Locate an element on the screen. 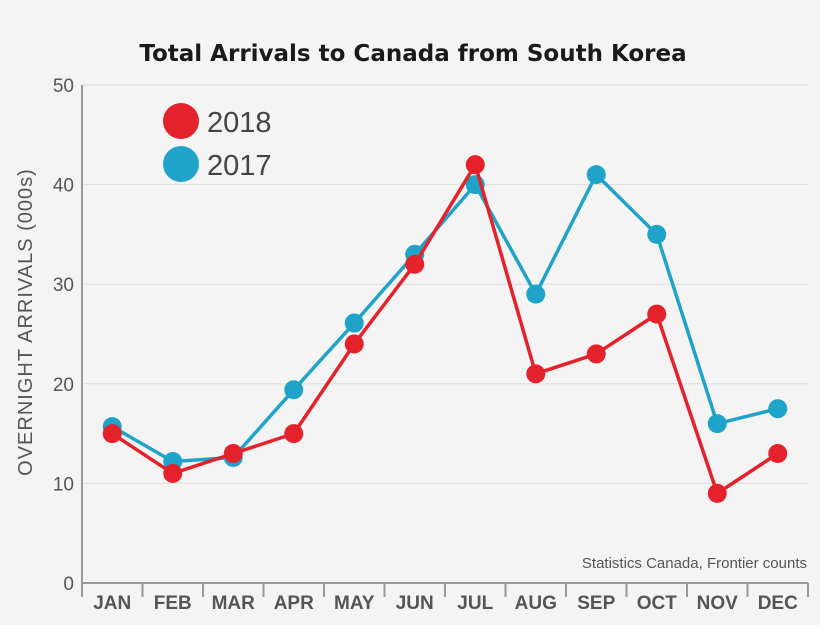 This screenshot has width=820, height=625. x-tick-label-feb: FEB is located at coordinates (173, 603).